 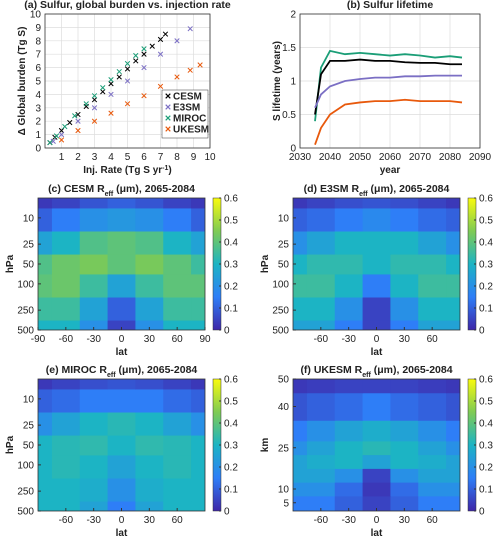 I want to click on x-tick-label: 6, so click(x=144, y=157).